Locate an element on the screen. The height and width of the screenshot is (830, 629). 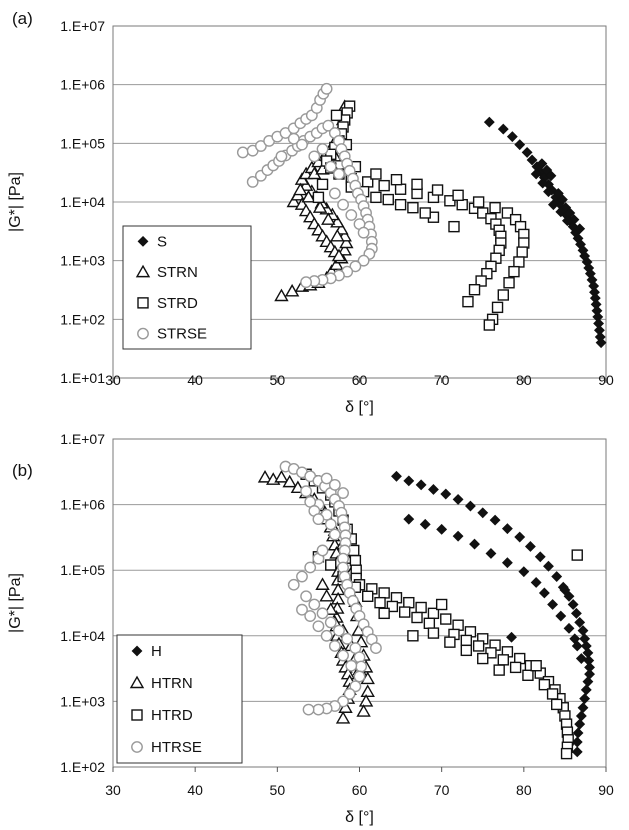
x-tick-label: 60 is located at coordinates (360, 790).